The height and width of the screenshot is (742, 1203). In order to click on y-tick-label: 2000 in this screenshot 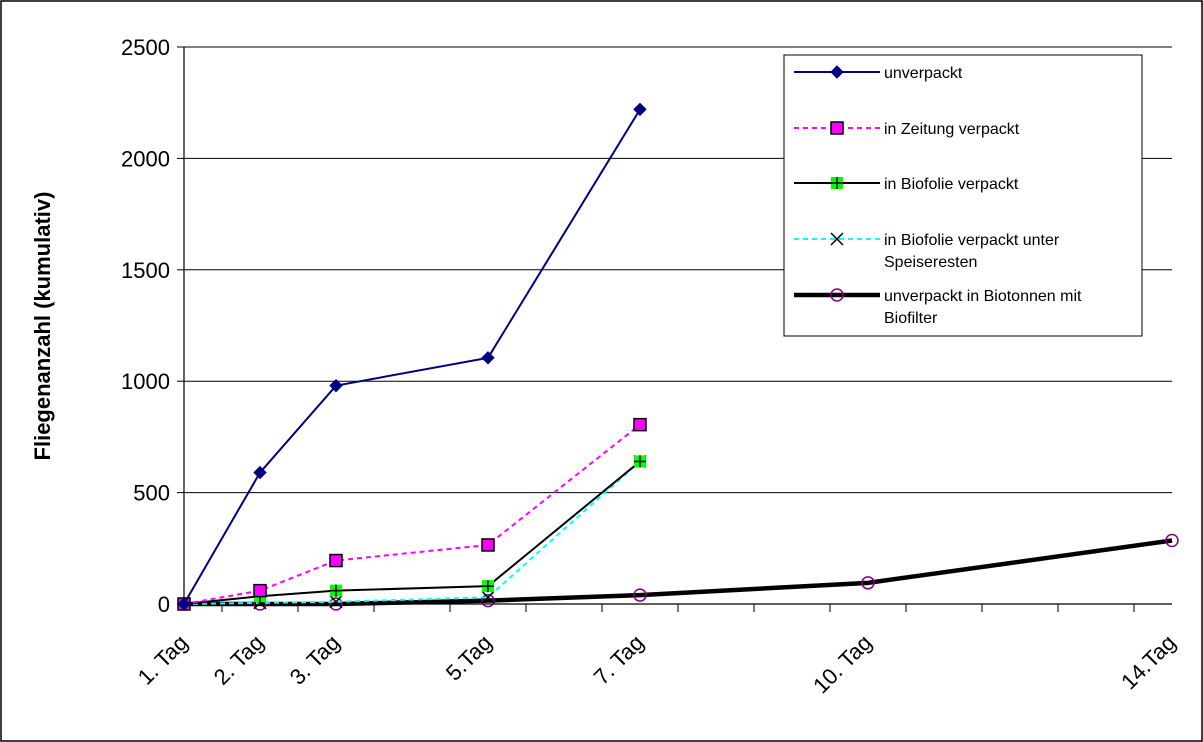, I will do `click(145, 158)`.